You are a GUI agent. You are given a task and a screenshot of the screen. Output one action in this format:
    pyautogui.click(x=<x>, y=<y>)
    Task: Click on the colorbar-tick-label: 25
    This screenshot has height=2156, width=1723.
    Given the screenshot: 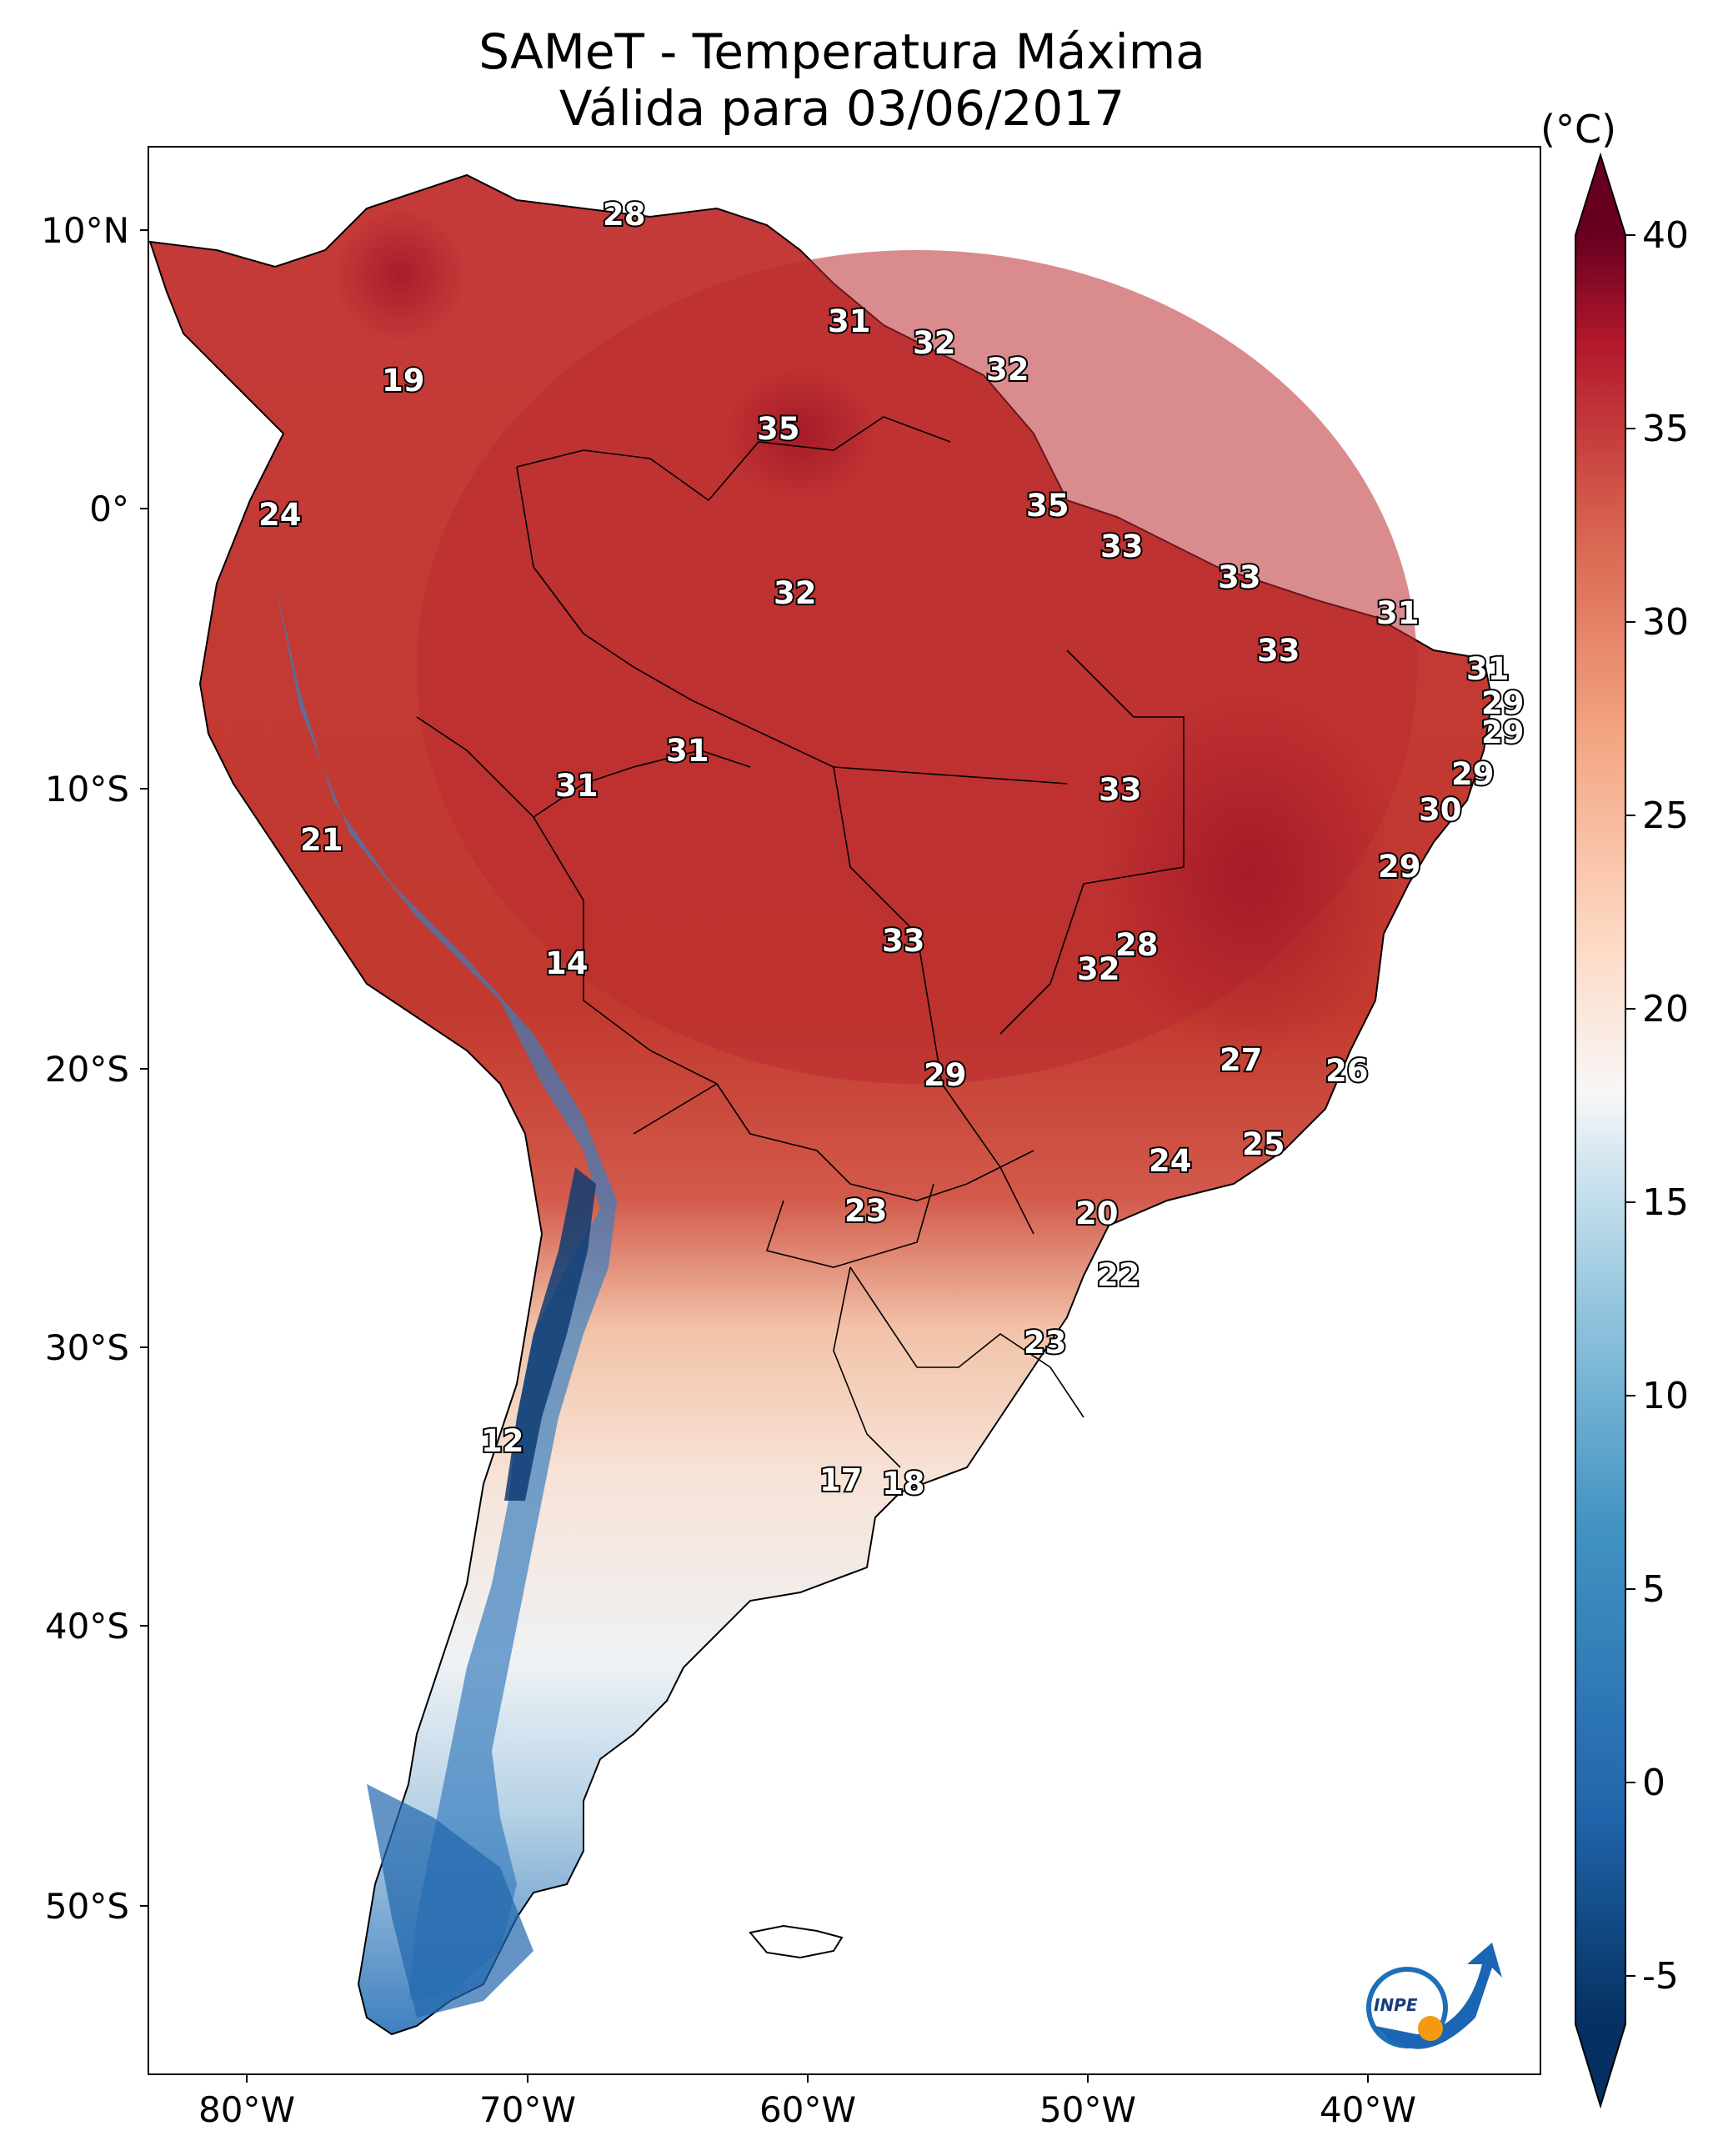 What is the action you would take?
    pyautogui.click(x=1665, y=816)
    